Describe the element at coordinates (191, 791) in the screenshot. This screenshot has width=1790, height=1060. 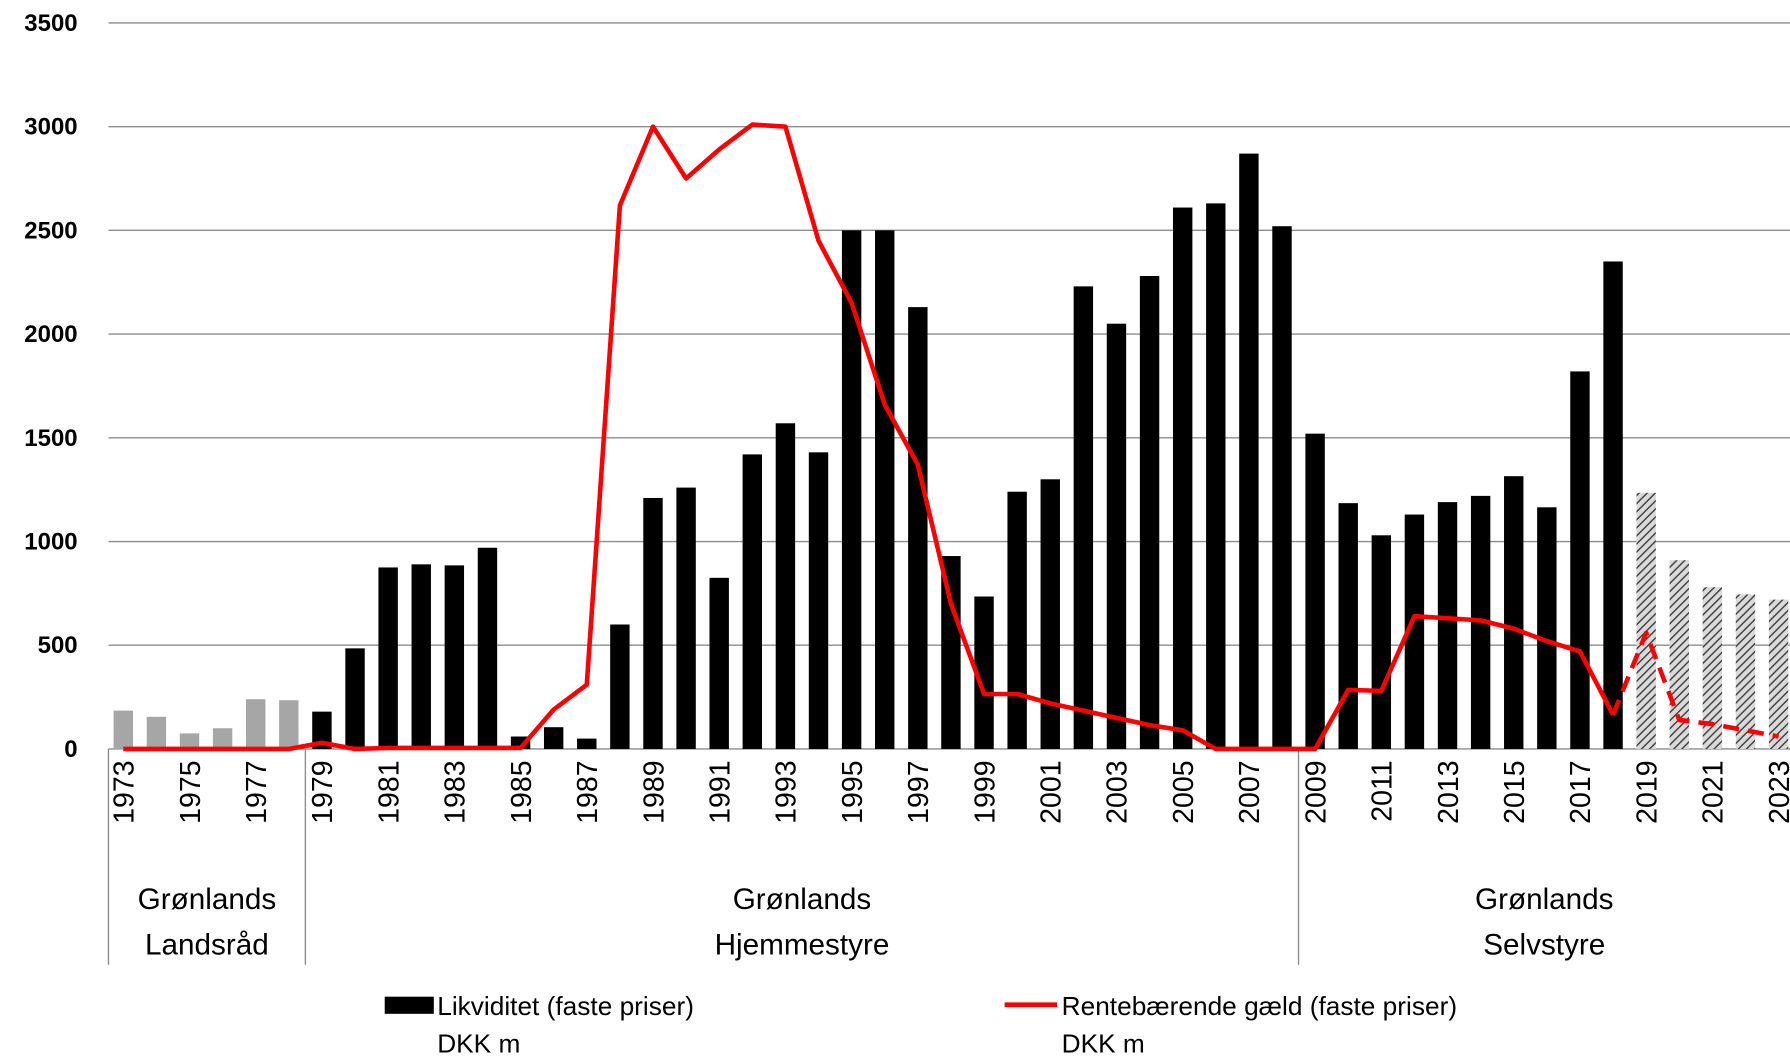
I see `x-tick-label: 1975` at that location.